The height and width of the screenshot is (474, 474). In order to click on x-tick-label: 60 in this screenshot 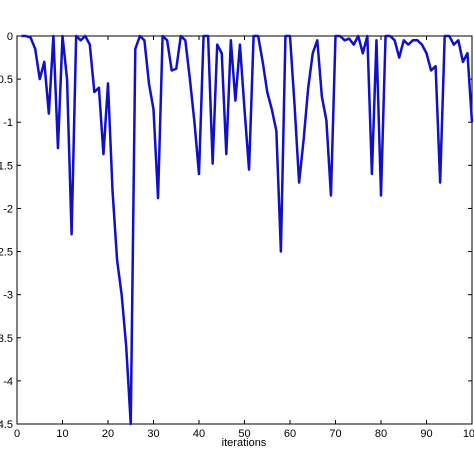, I will do `click(290, 434)`.